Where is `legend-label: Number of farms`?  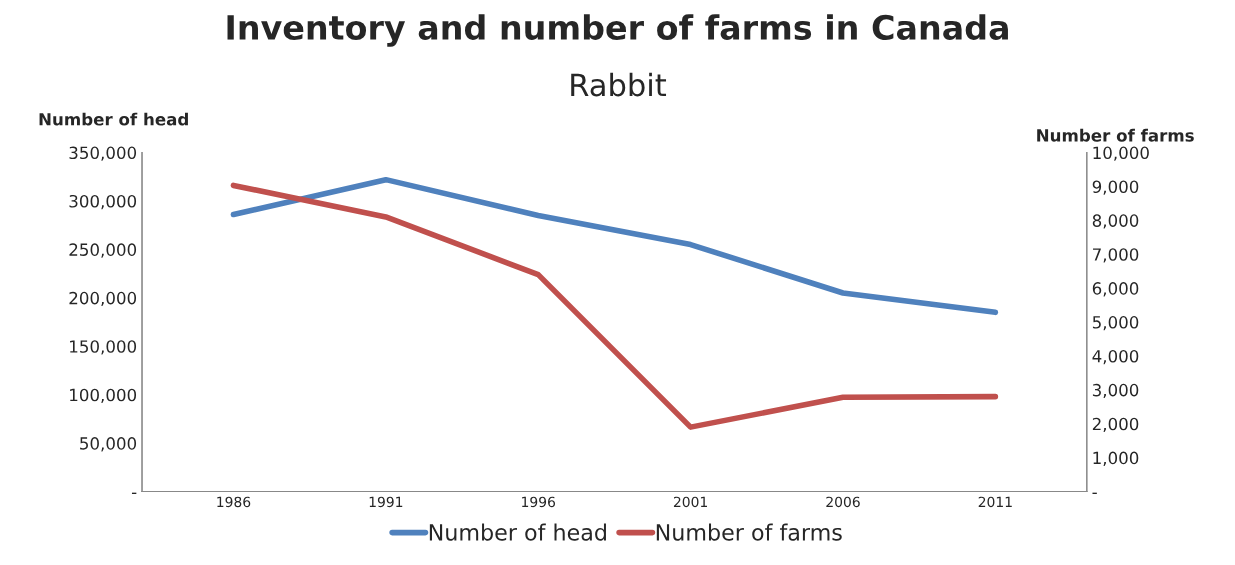 legend-label: Number of farms is located at coordinates (749, 532).